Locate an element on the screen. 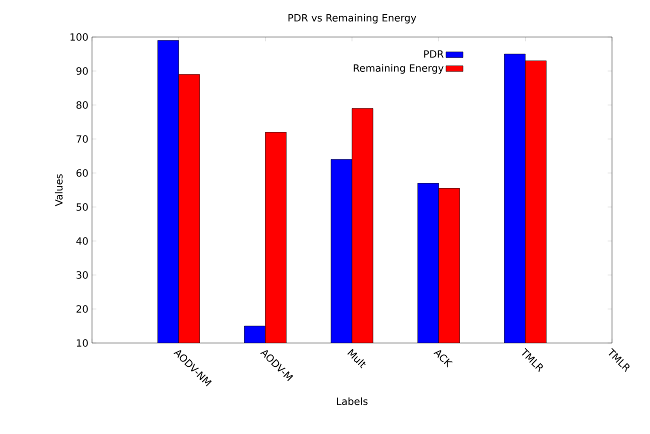  y-tick-label: 90 is located at coordinates (82, 71).